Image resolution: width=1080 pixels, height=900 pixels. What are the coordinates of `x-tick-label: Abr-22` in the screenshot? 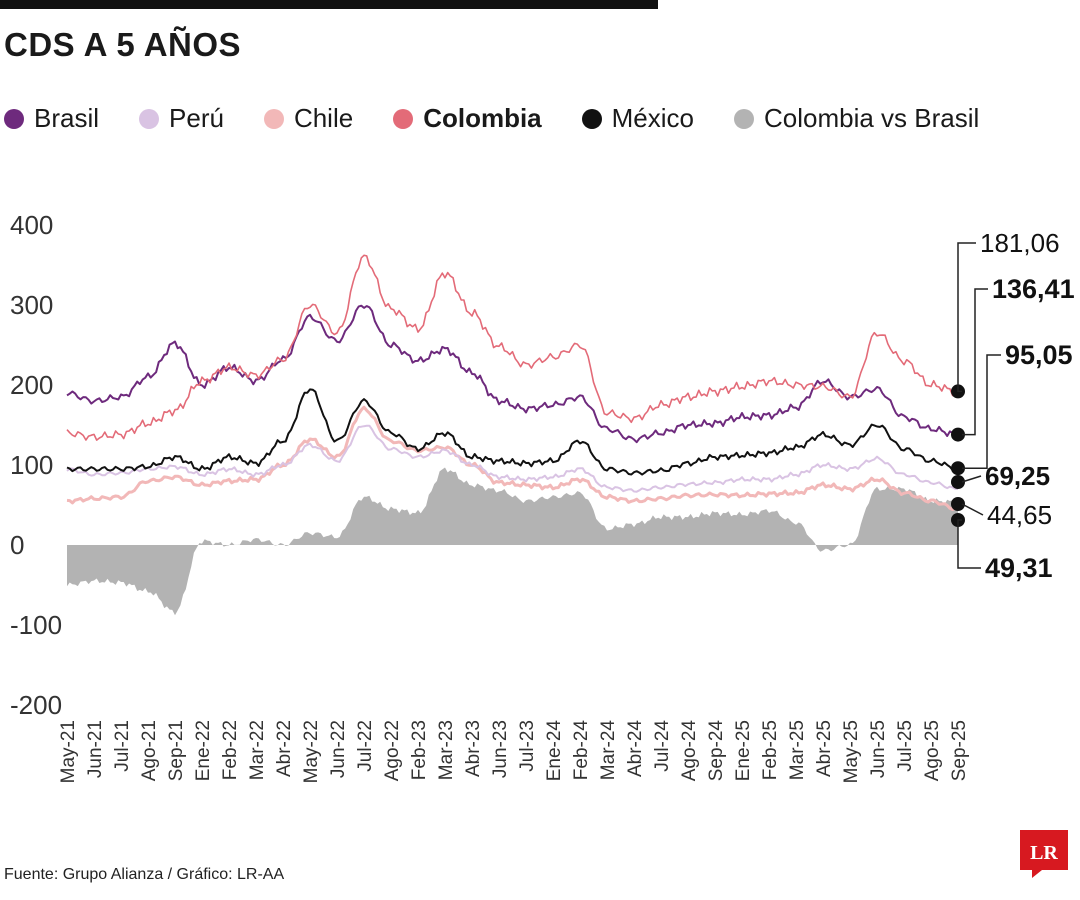 It's located at (284, 748).